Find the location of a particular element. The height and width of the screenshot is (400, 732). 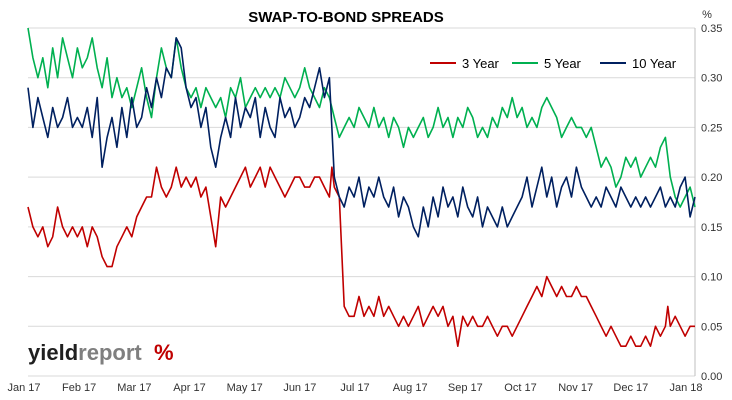

legend: 3 Year 5 Year 10 Year is located at coordinates (553, 63).